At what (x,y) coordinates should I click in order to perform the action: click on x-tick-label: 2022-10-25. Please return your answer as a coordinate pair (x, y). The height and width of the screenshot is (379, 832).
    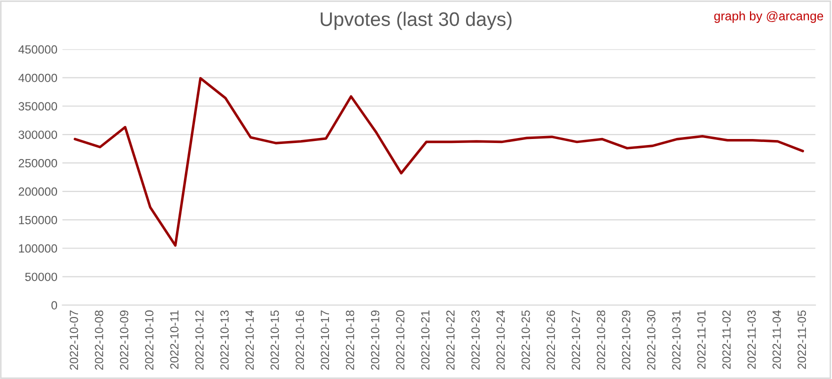
    Looking at the image, I should click on (526, 340).